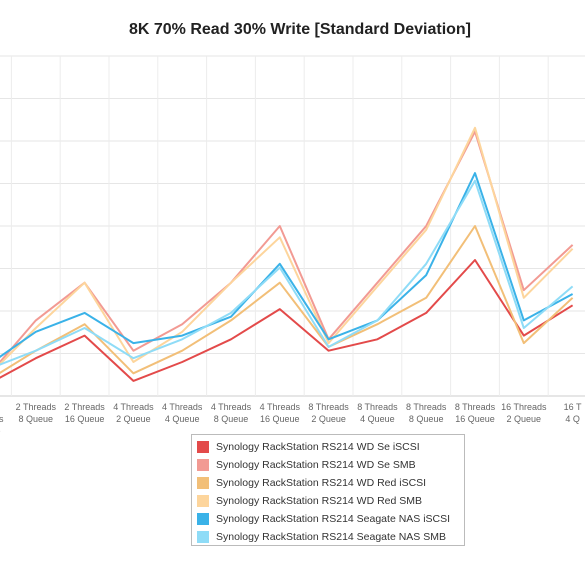  What do you see at coordinates (316, 465) in the screenshot?
I see `legend-label: Synology RackStation RS214 WD Se SMB` at bounding box center [316, 465].